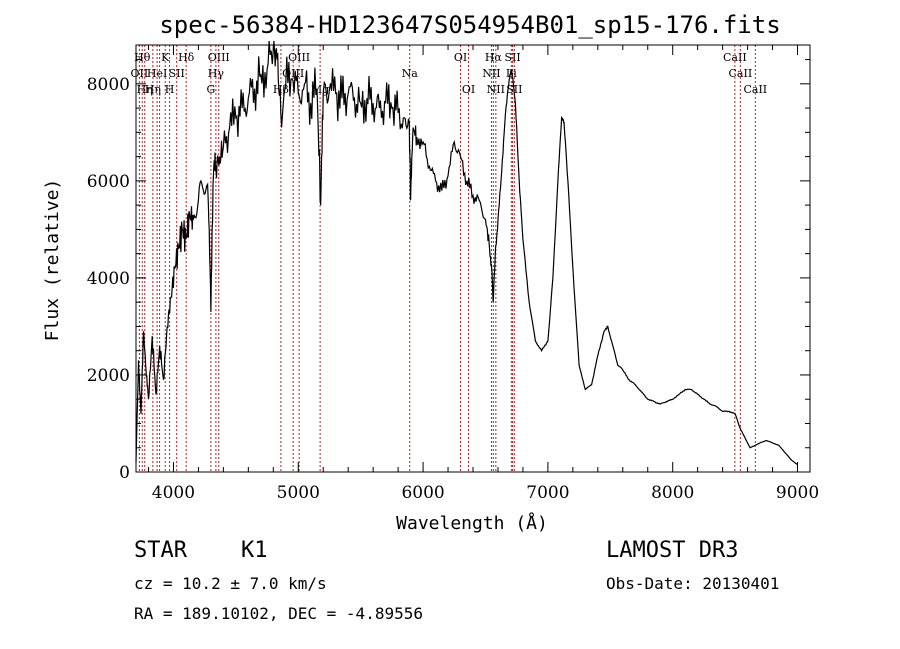  Describe the element at coordinates (216, 73) in the screenshot. I see `line-marker-label: Hγ` at that location.